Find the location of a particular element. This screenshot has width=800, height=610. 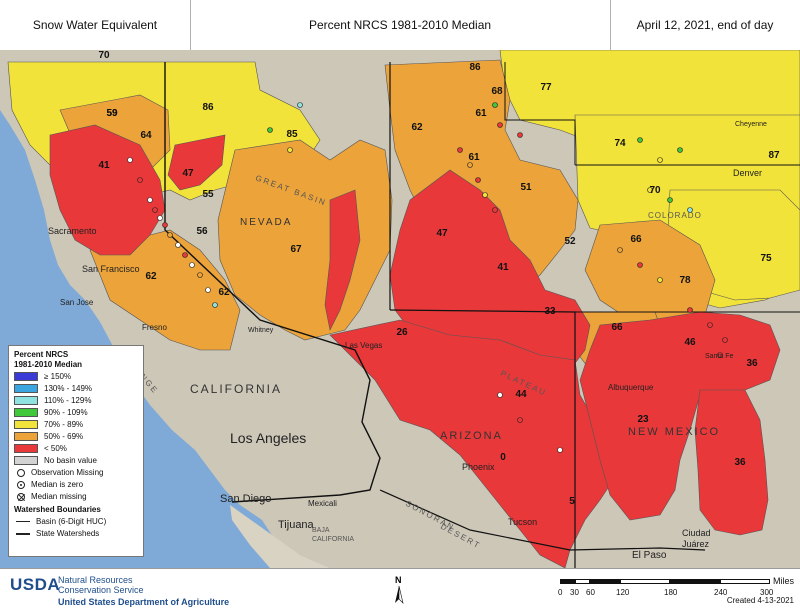

header-title: Percent NRCS 1981-2010 Median is located at coordinates (400, 25).